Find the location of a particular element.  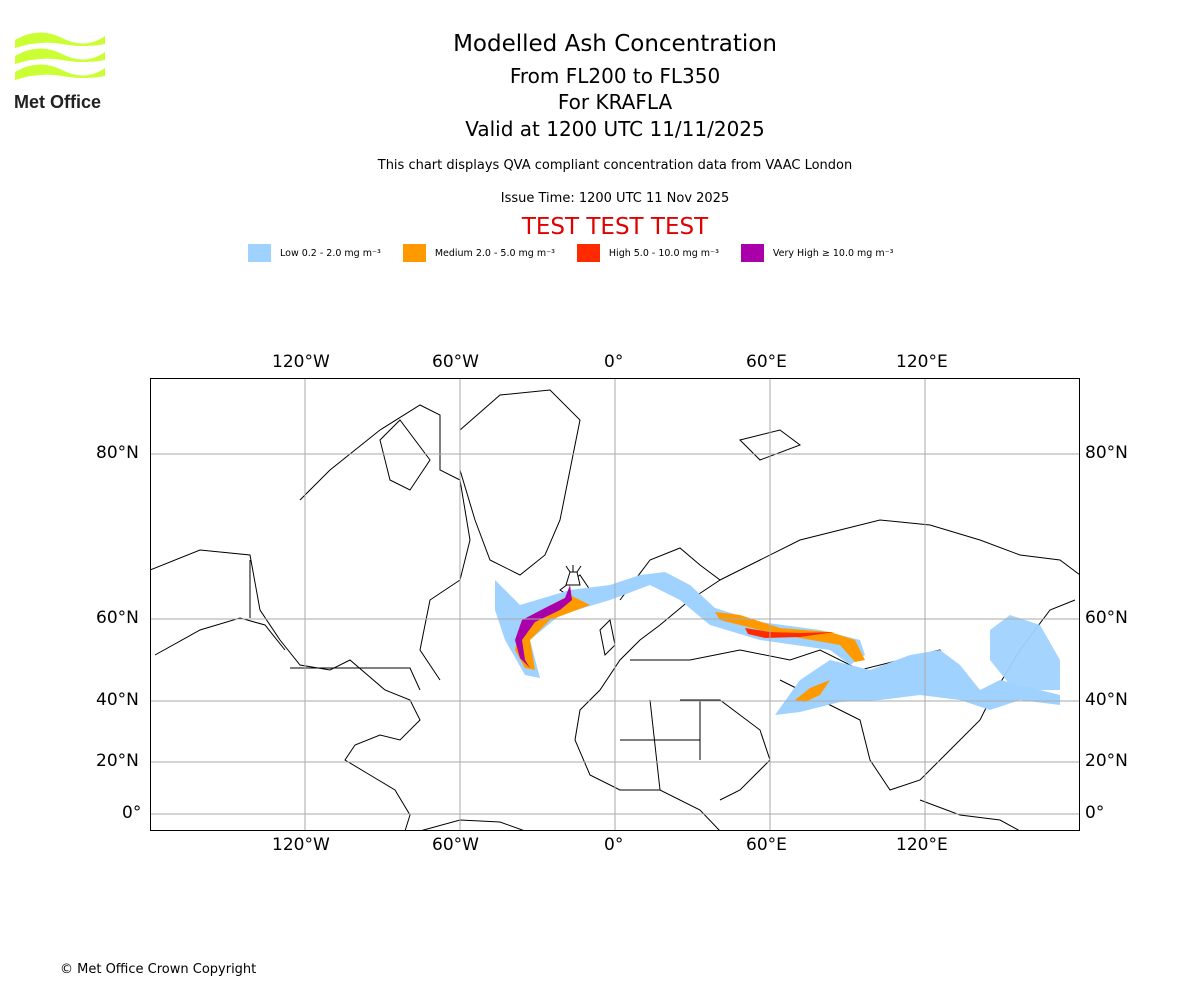

lon-label-top: 60°E is located at coordinates (766, 362).